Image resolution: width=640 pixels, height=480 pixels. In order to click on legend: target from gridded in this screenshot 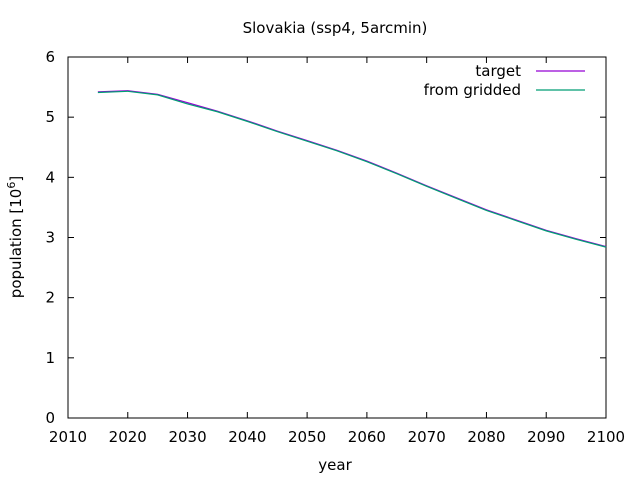, I will do `click(504, 80)`.